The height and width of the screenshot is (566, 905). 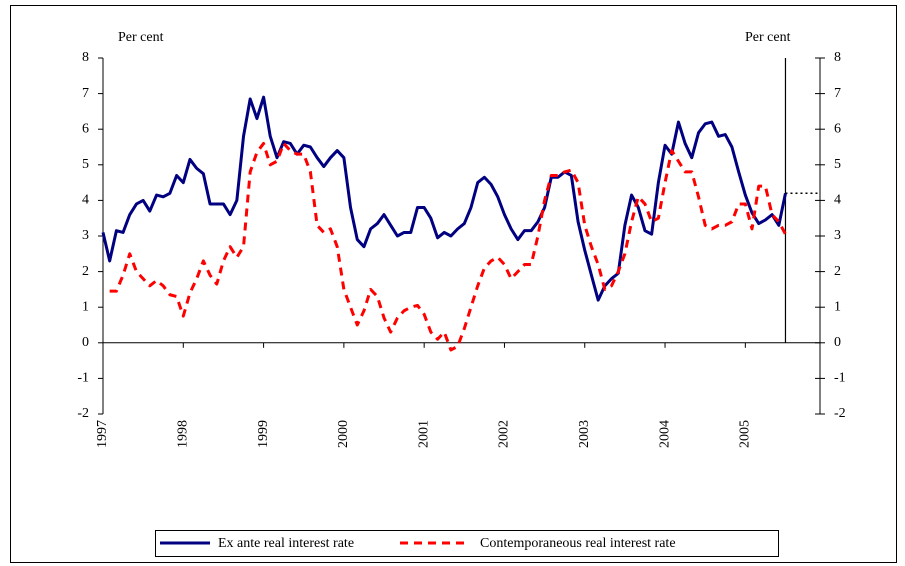 I want to click on y2-tick-label: 5, so click(x=837, y=164).